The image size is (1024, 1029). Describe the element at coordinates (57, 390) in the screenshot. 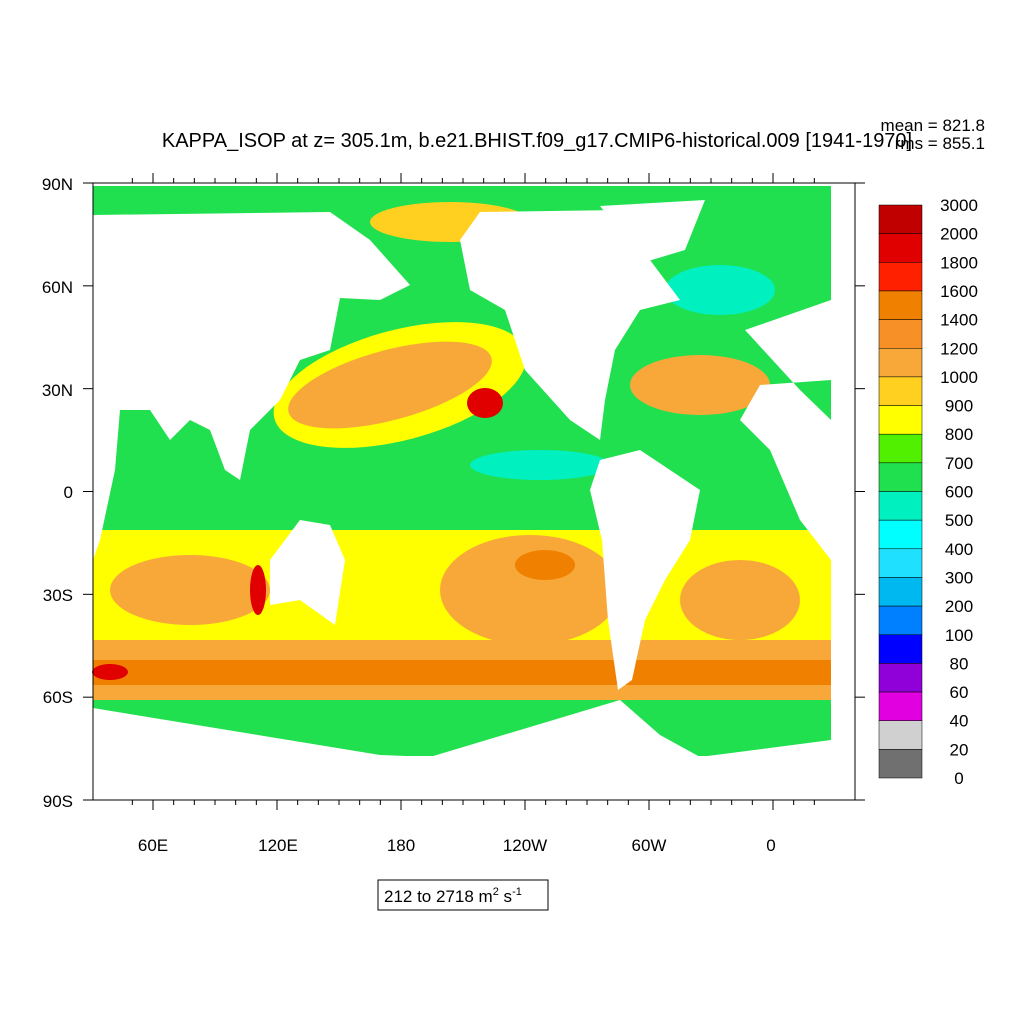

I see `lat-label: 30N` at that location.